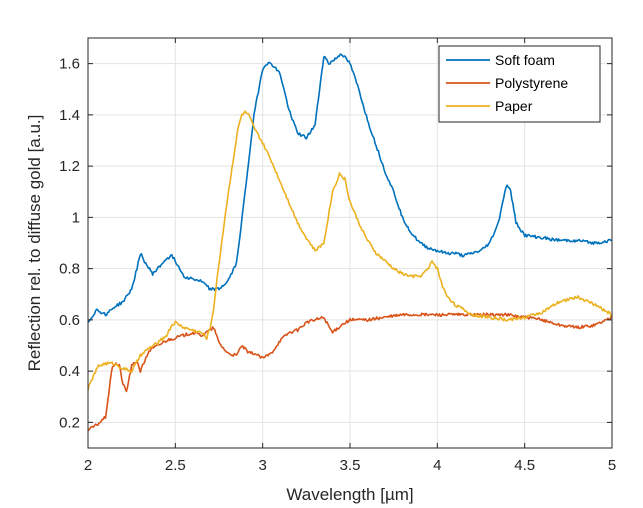  I want to click on y-tick-label: 0.6, so click(69, 320).